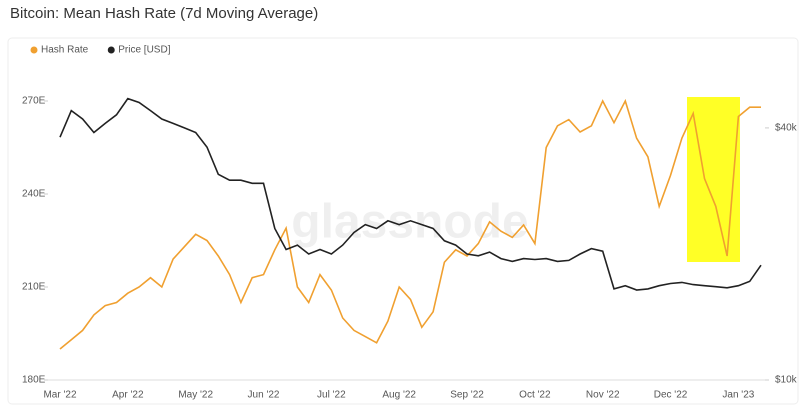 The width and height of the screenshot is (800, 406). Describe the element at coordinates (786, 128) in the screenshot. I see `y2-tick-label: $40k` at that location.